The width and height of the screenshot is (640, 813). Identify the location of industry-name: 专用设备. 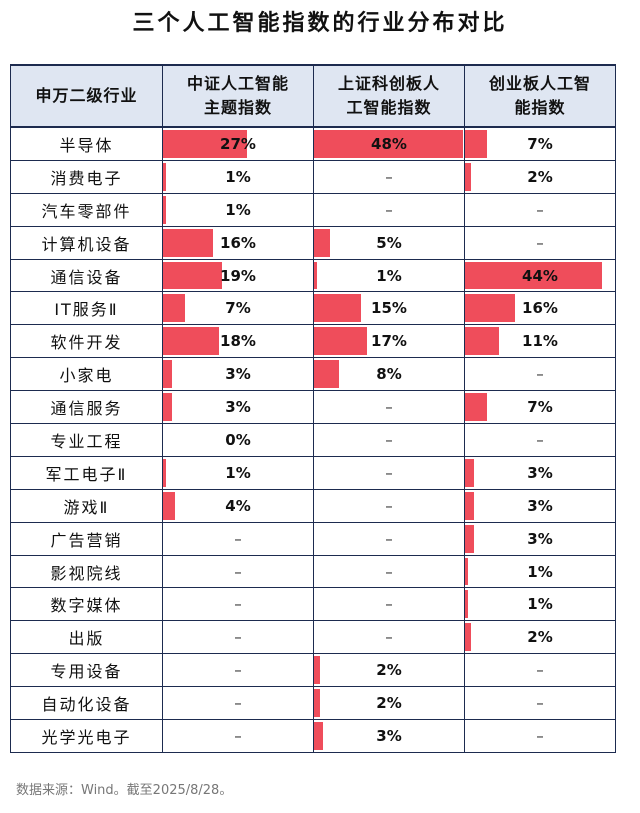
(86, 670).